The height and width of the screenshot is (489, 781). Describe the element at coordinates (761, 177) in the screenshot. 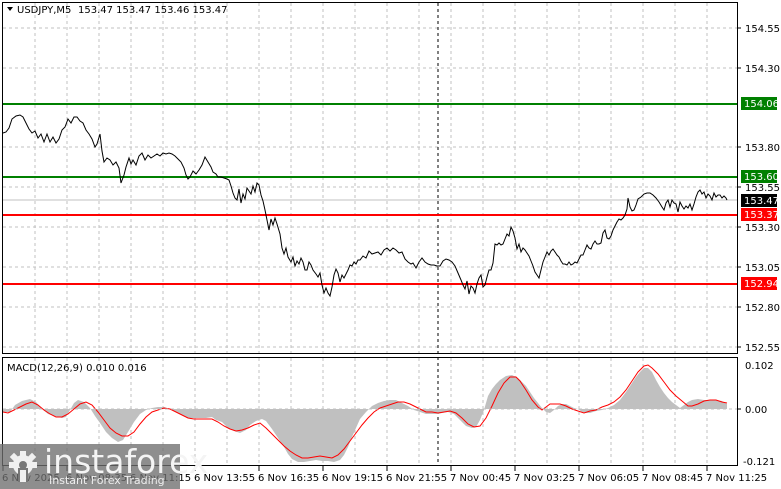

I see `level-tag-text: 153.60` at that location.